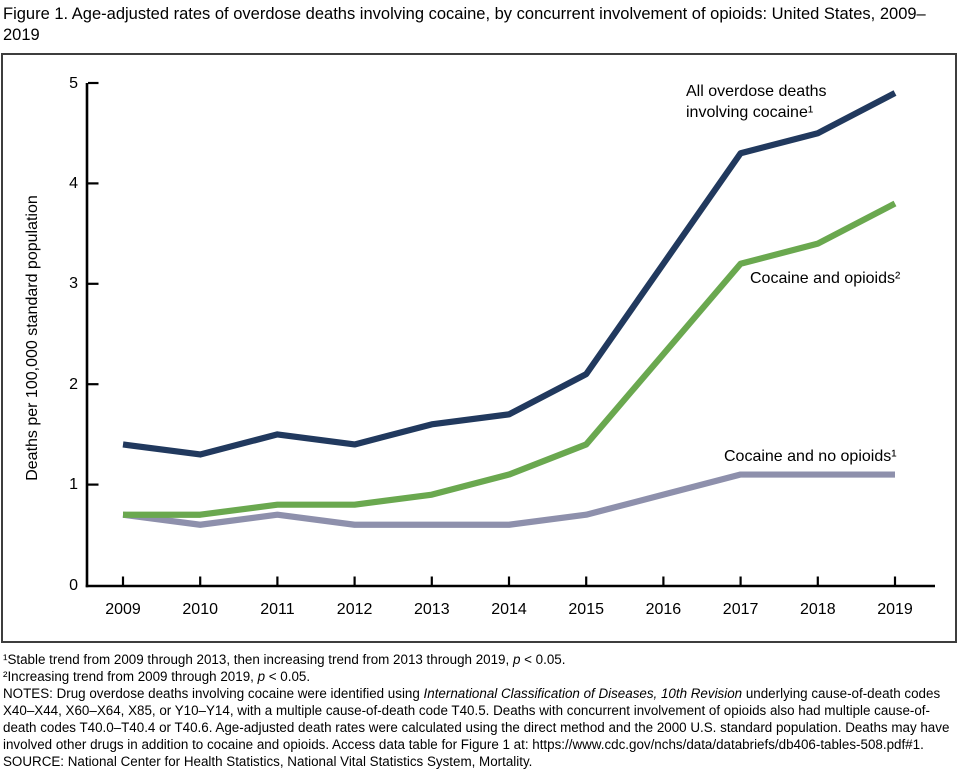 This screenshot has height=769, width=960. Describe the element at coordinates (73, 284) in the screenshot. I see `y-tick-label: 3` at that location.